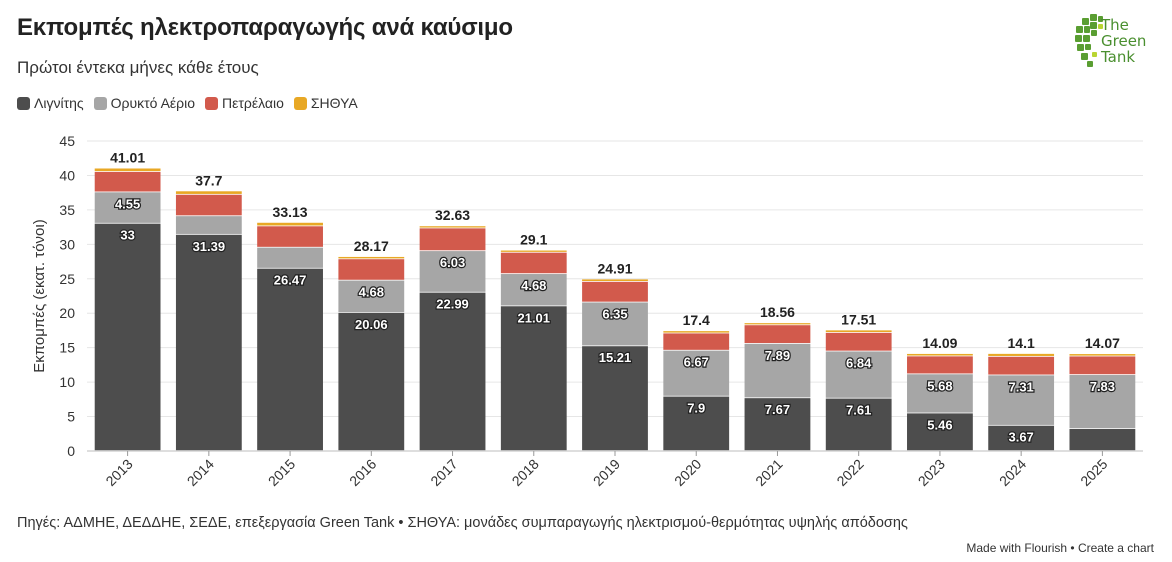 This screenshot has width=1172, height=562. Describe the element at coordinates (144, 103) in the screenshot. I see `legend-item: Ορυκτό Αέριο` at that location.